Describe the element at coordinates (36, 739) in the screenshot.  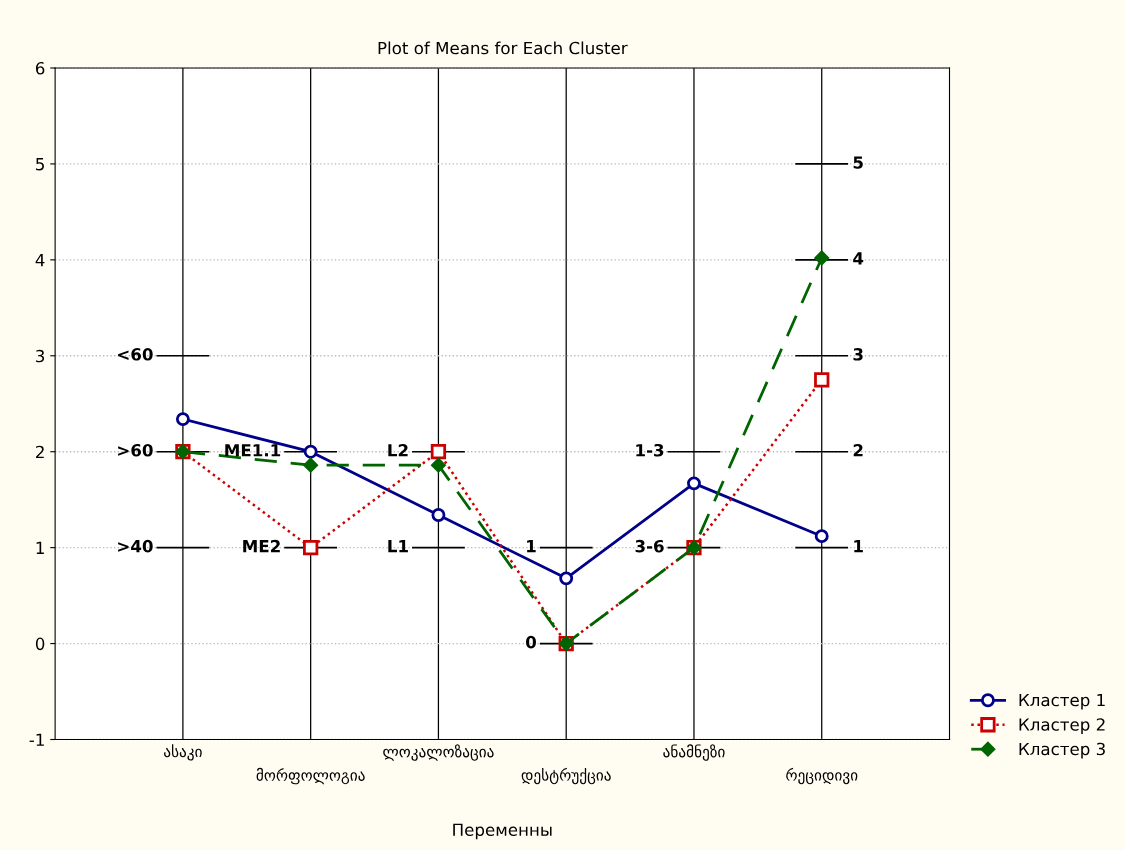
I see `y-tick-label: -1` at that location.